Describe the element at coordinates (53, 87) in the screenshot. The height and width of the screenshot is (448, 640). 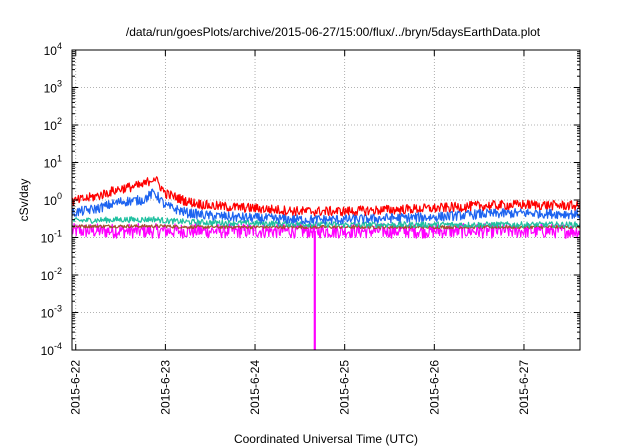
I see `y-tick-label: 10³` at that location.